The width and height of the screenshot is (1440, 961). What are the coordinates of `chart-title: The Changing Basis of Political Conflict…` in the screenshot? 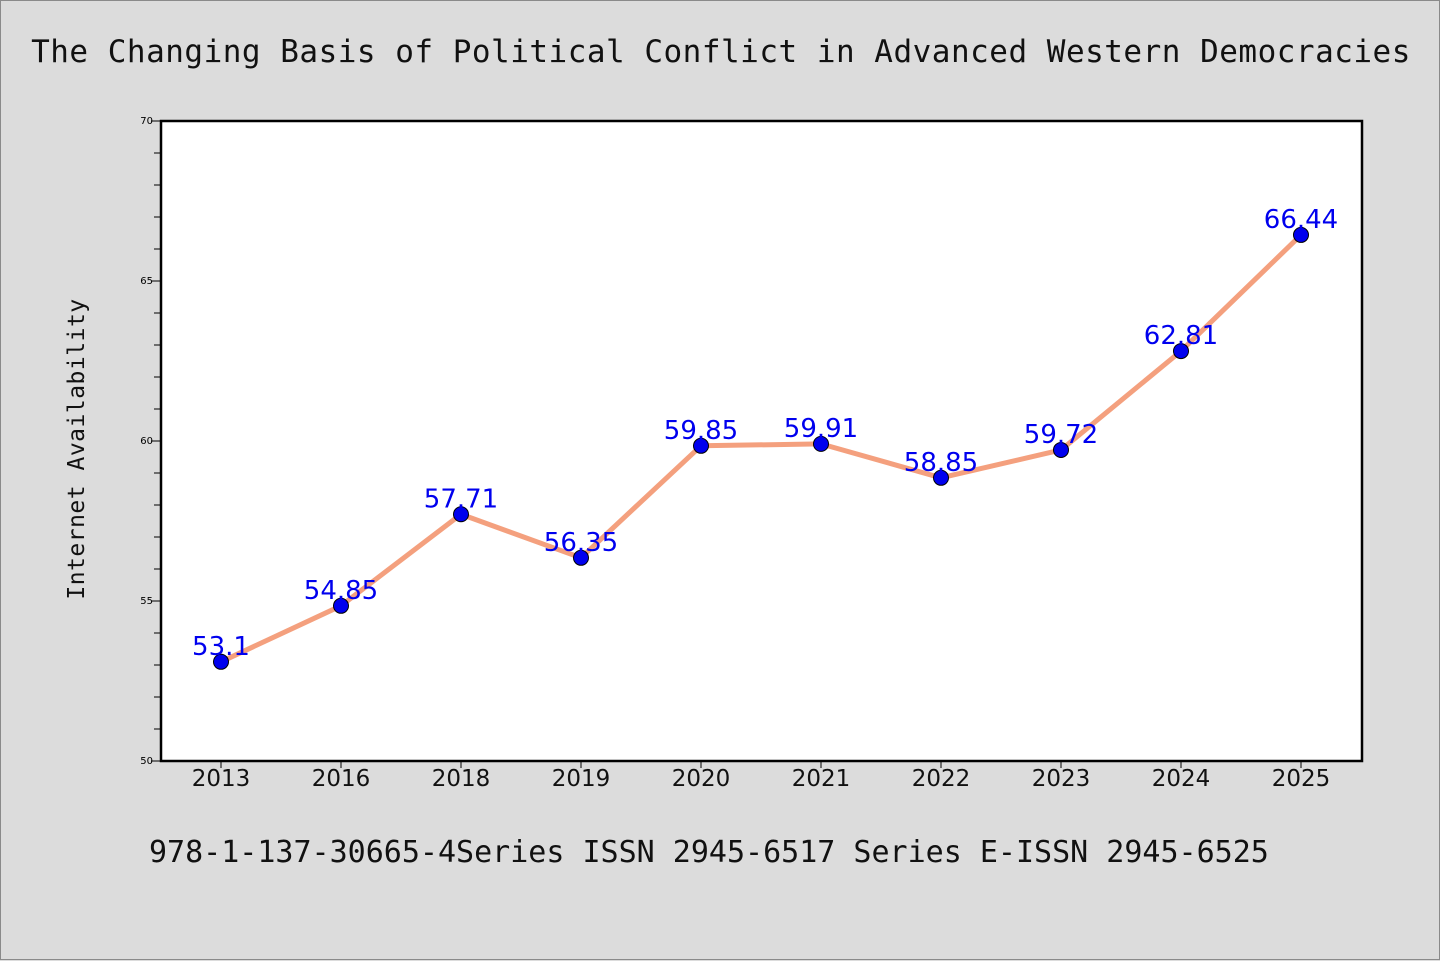 It's located at (721, 52).